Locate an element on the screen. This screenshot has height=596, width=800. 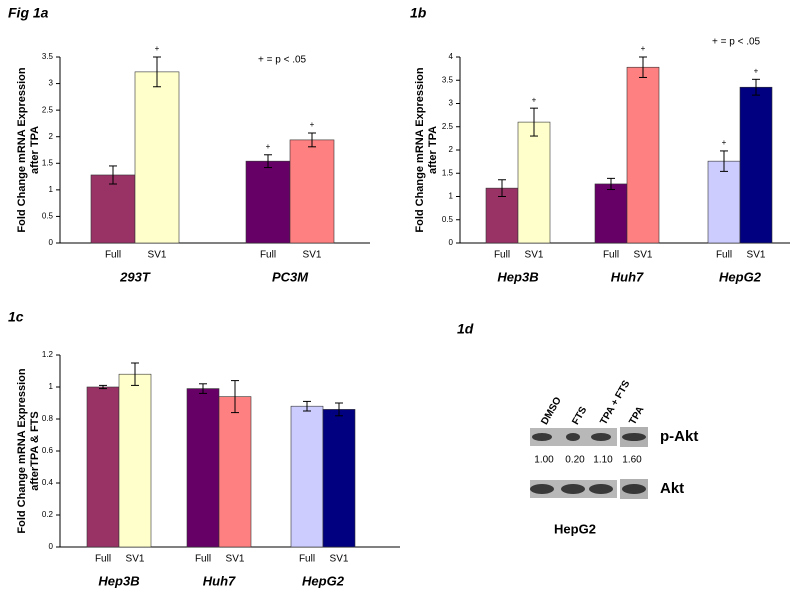
y-axis-label: afterTPA & FTS is located at coordinates (35, 450).